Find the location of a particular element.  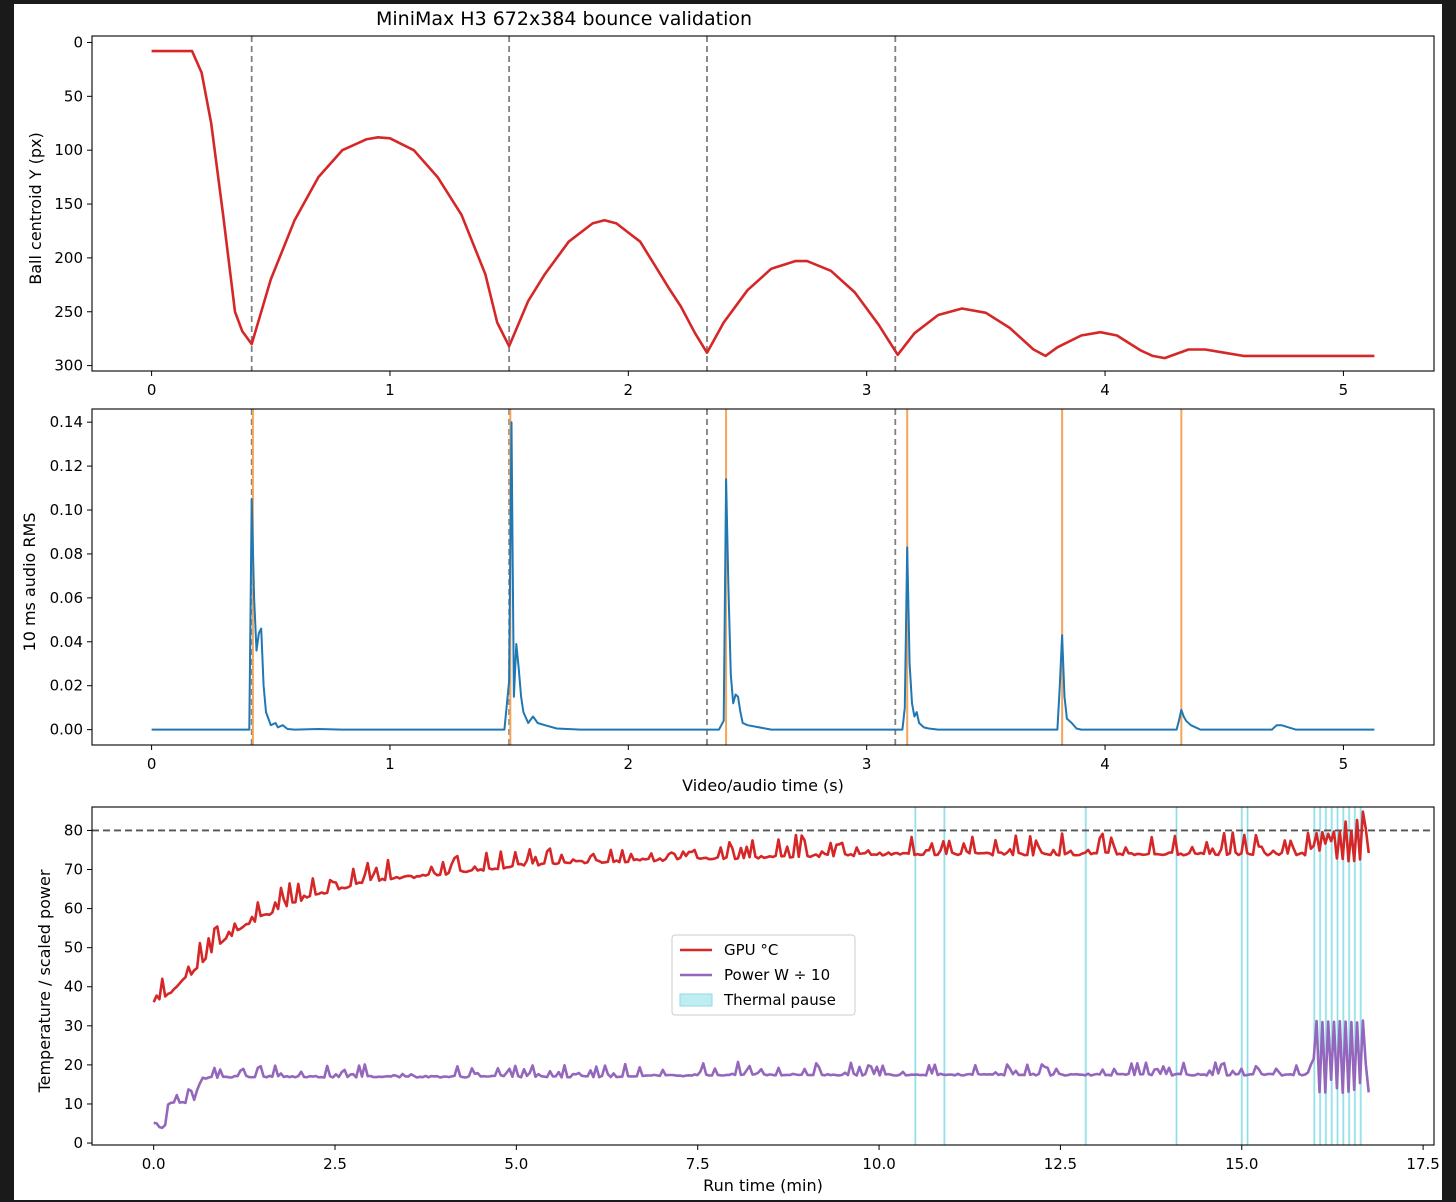

y-tick-label: 0.14 is located at coordinates (66, 422).